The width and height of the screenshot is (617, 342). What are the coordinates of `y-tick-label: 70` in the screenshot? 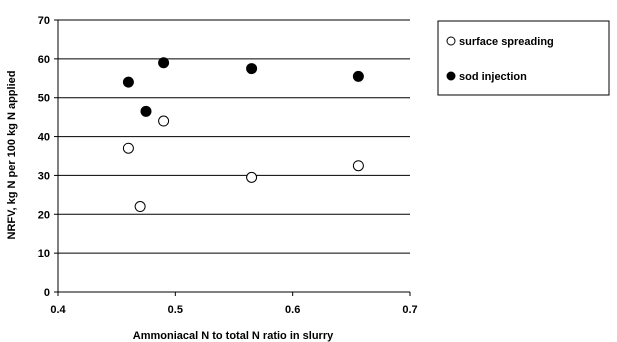 It's located at (44, 21).